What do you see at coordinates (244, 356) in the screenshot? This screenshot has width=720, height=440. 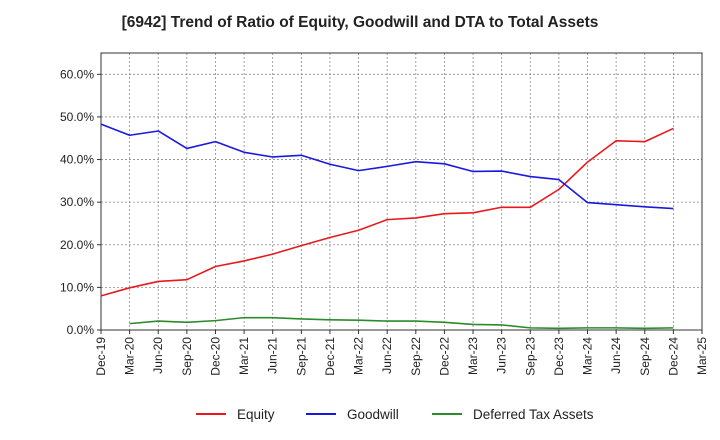 I see `x-tick-label: Mar-21` at bounding box center [244, 356].